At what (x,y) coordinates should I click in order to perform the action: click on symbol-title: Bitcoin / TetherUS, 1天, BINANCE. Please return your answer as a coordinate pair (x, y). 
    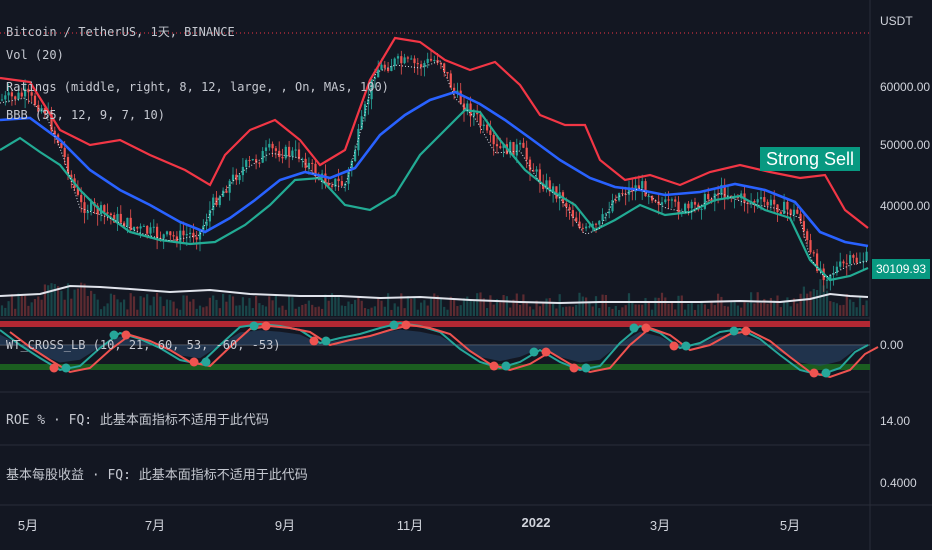
    Looking at the image, I should click on (120, 32).